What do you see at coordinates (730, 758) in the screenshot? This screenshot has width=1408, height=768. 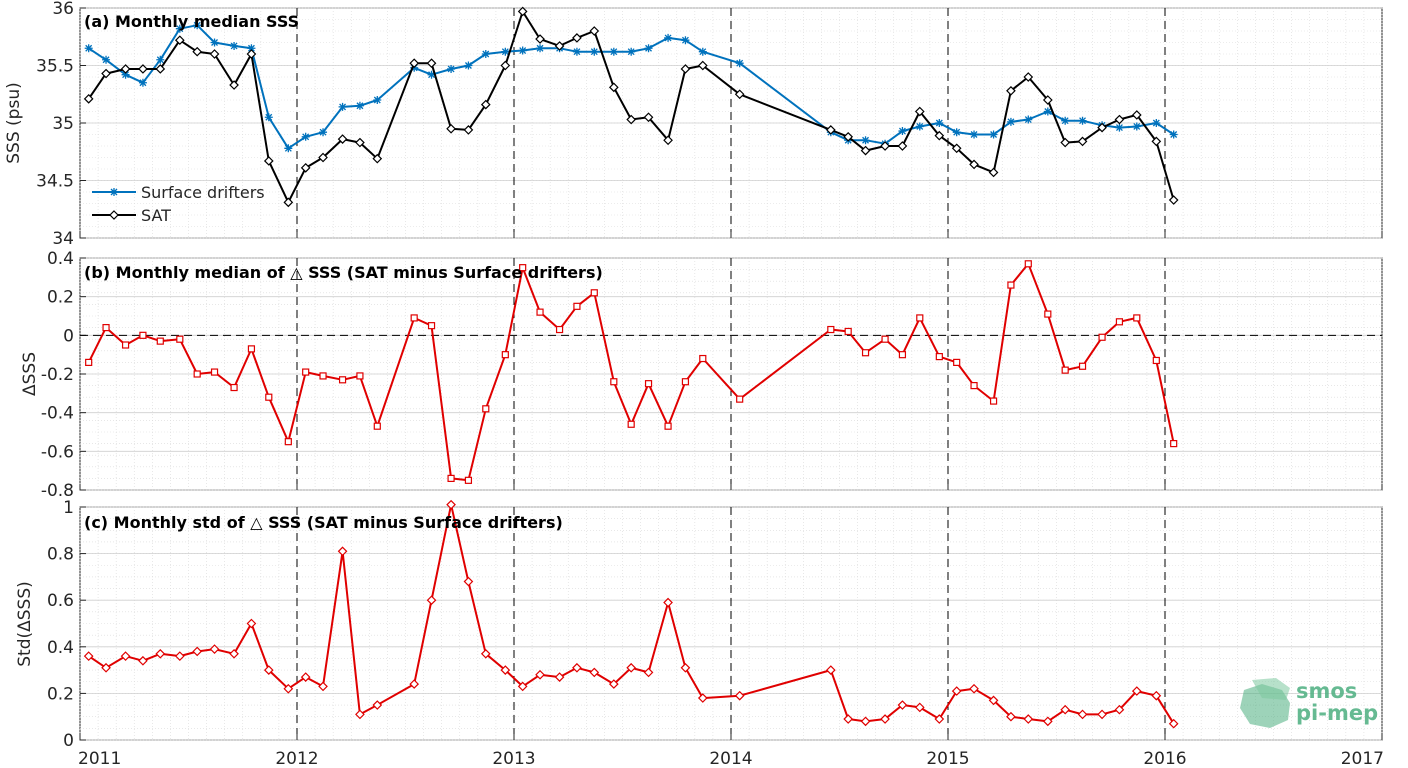 I see `x-tick-label: 2014` at bounding box center [730, 758].